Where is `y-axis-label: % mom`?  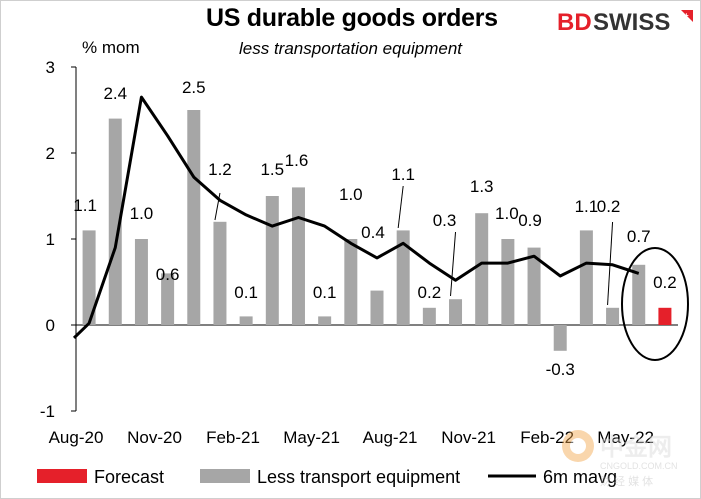
y-axis-label: % mom is located at coordinates (111, 47).